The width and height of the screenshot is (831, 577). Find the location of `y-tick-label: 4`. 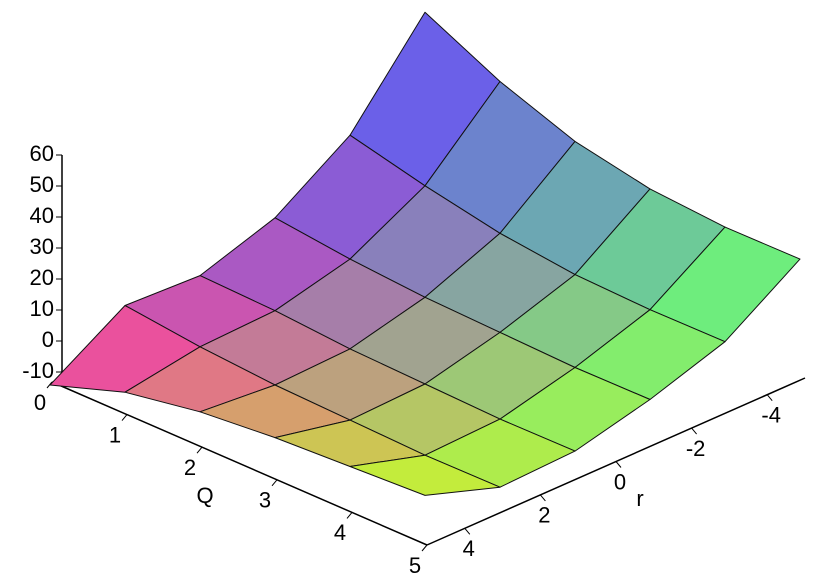

y-tick-label: 4 is located at coordinates (469, 548).